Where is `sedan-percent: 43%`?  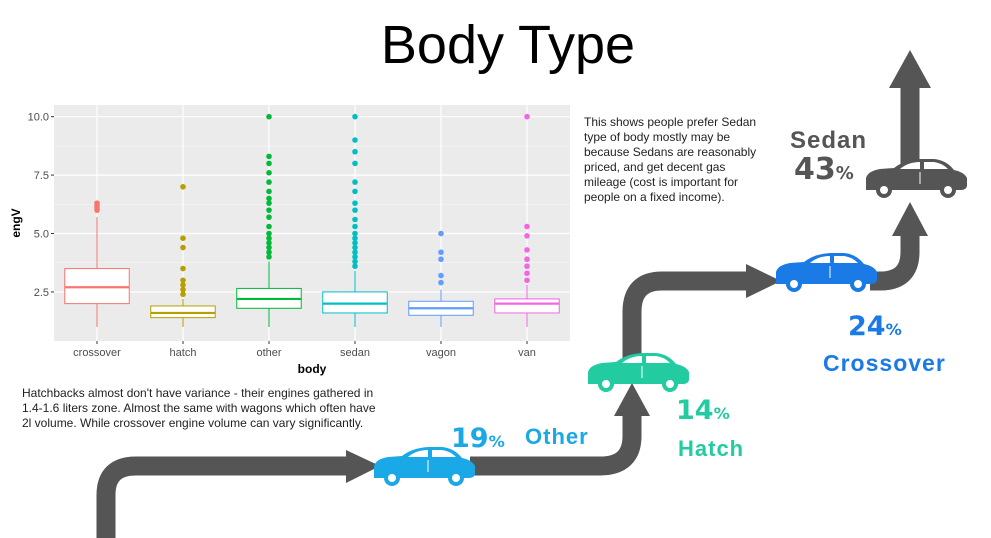 sedan-percent: 43% is located at coordinates (824, 169).